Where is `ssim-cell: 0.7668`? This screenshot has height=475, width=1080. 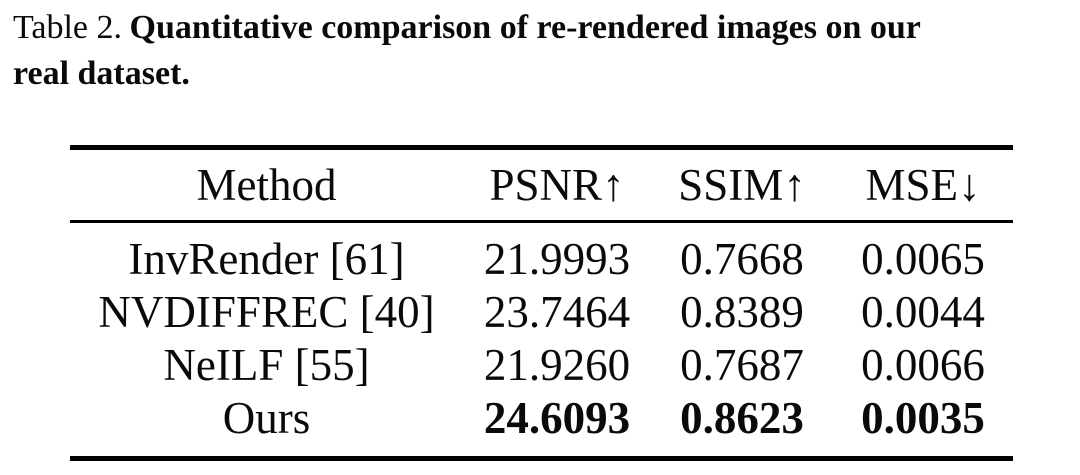
ssim-cell: 0.7668 is located at coordinates (742, 259).